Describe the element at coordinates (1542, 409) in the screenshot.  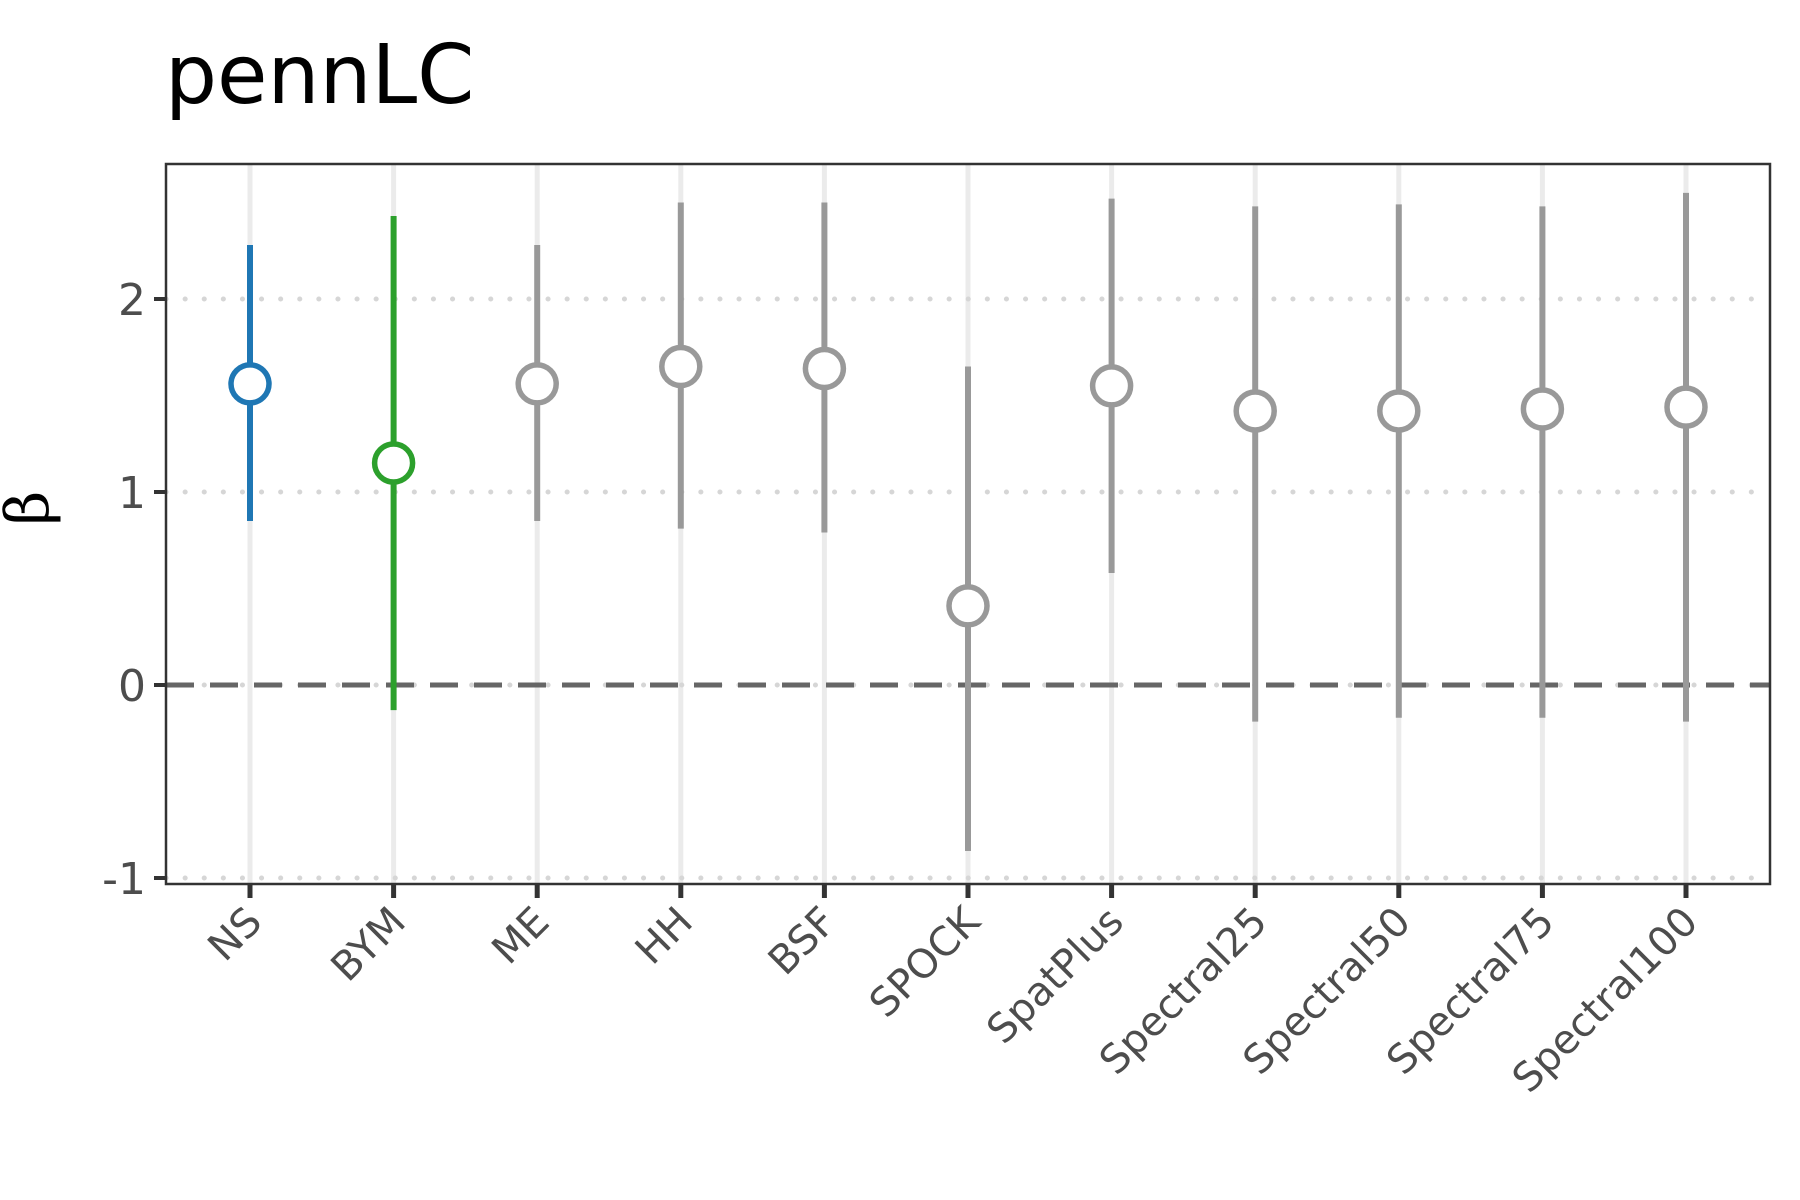
I see `point-estimate-Spectral75` at that location.